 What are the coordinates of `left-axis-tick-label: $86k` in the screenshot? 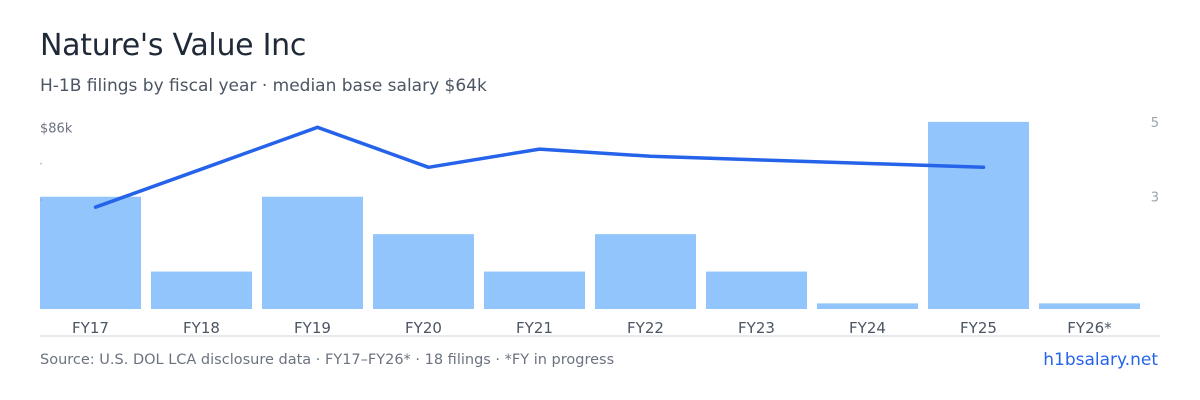 It's located at (56, 128).